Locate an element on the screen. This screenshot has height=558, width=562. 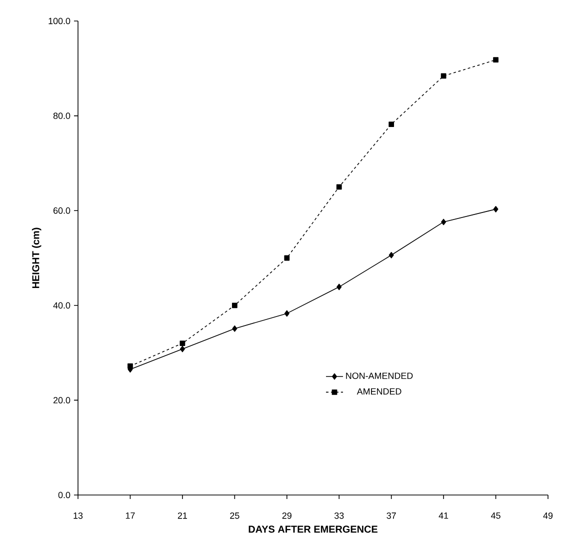
x-tick-label: 13 is located at coordinates (78, 515).